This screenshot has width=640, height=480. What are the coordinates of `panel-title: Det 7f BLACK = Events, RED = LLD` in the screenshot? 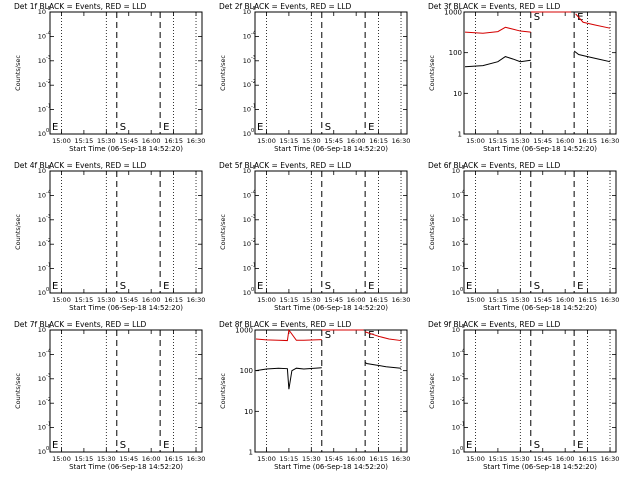 It's located at (80, 324).